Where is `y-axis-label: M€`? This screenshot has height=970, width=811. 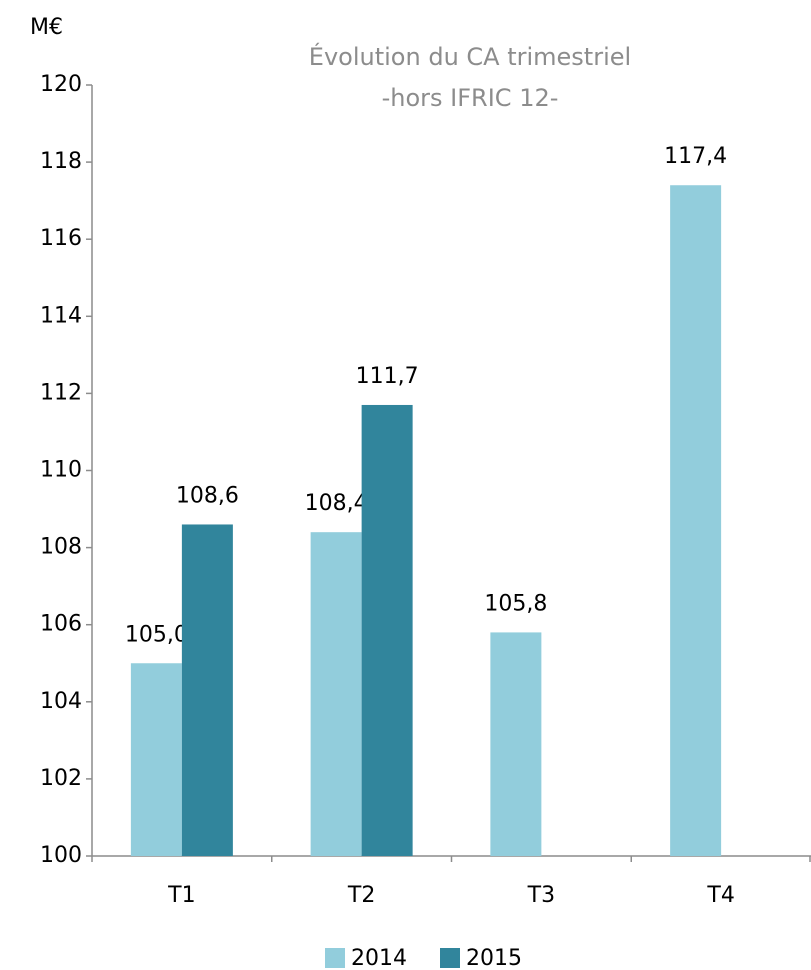 y-axis-label: M€ is located at coordinates (46, 27).